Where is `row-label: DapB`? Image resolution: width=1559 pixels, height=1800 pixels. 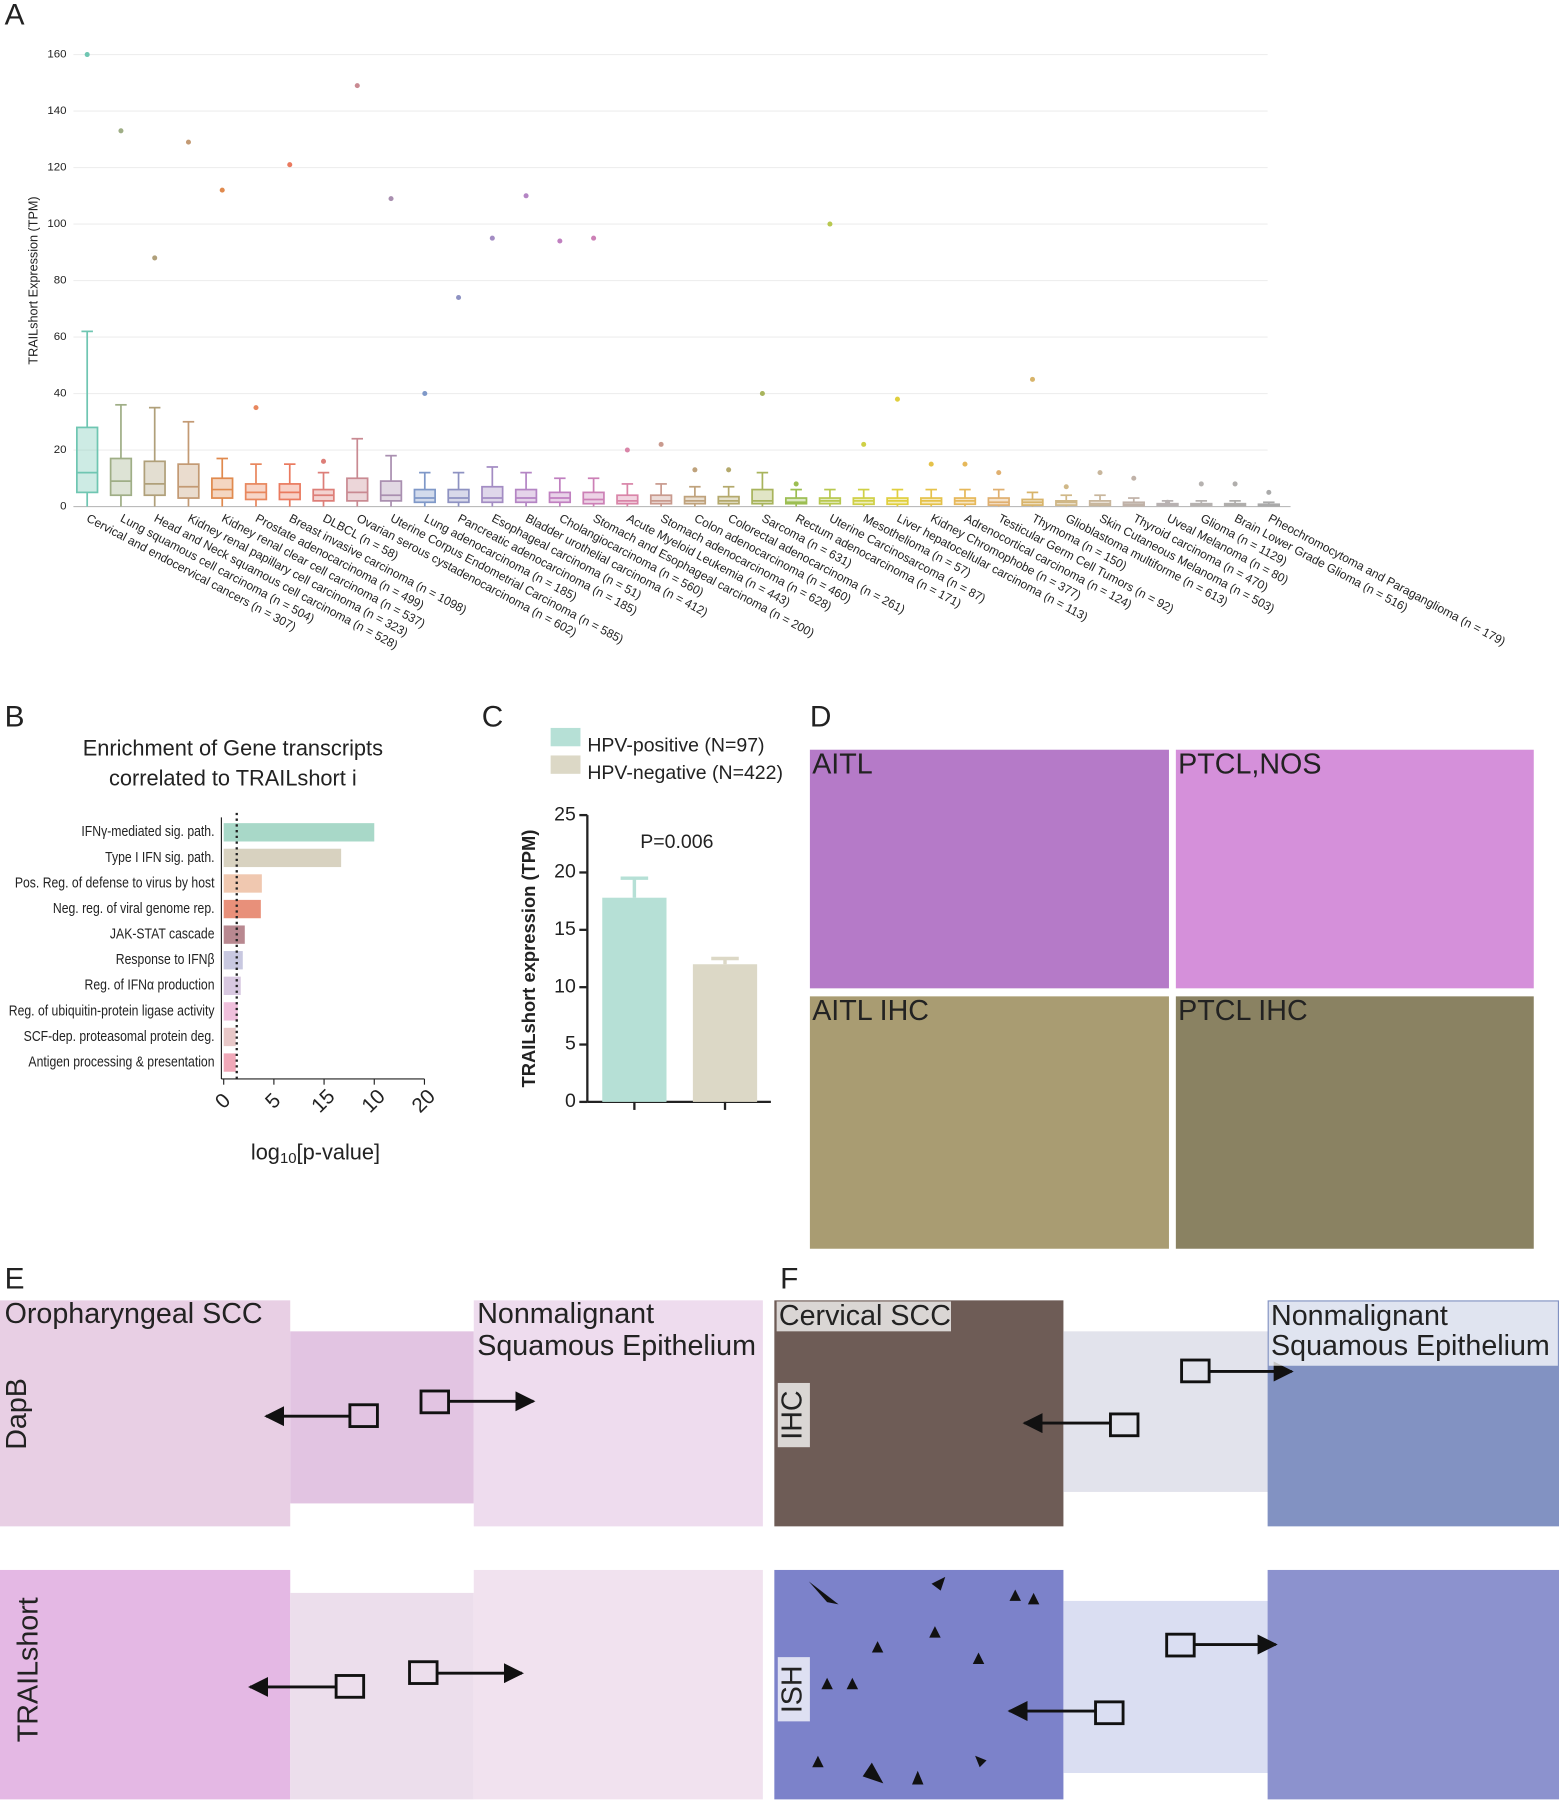 row-label: DapB is located at coordinates (17, 1414).